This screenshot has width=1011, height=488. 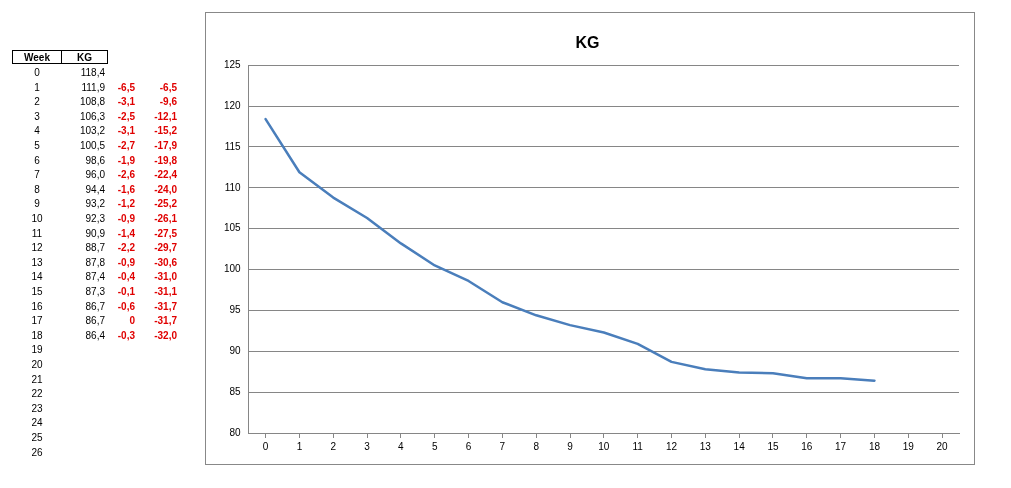 What do you see at coordinates (37, 277) in the screenshot?
I see `category-label: 14` at bounding box center [37, 277].